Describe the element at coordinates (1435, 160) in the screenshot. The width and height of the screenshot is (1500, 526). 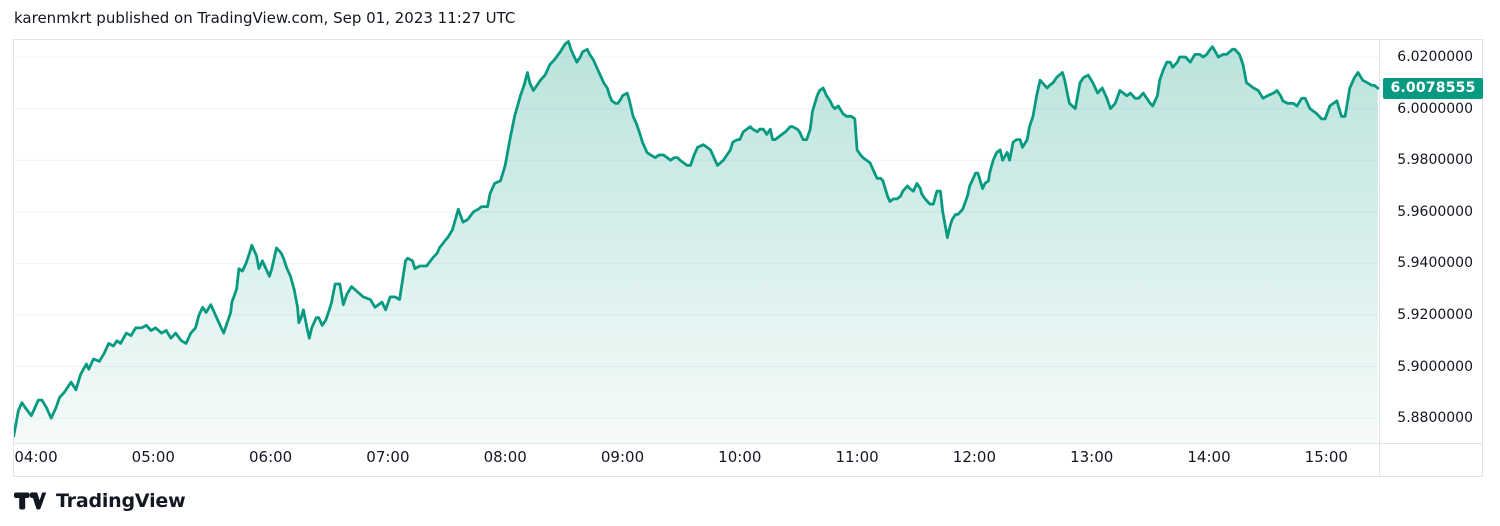
I see `price-tick-label: 5.9800000` at that location.